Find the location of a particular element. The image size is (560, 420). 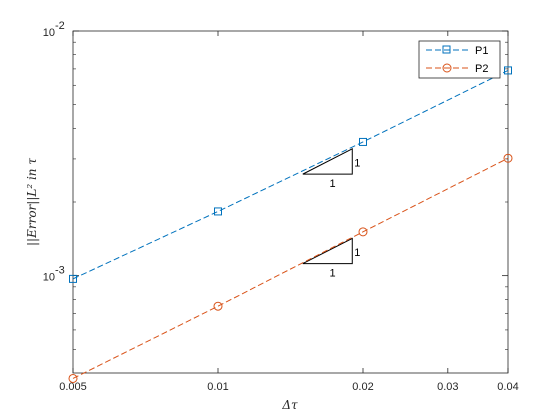

x-tick-label: 0.01 is located at coordinates (217, 387).